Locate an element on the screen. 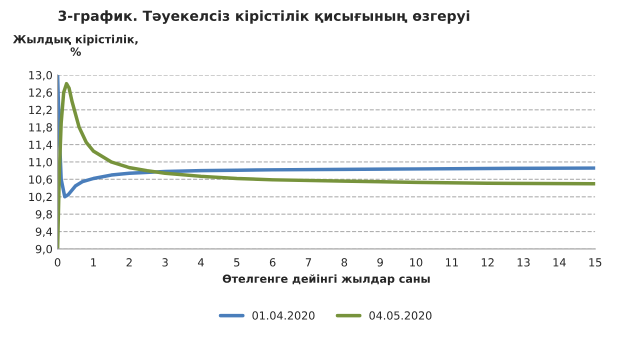 The height and width of the screenshot is (341, 640). x-tick-label: 4 is located at coordinates (201, 262).